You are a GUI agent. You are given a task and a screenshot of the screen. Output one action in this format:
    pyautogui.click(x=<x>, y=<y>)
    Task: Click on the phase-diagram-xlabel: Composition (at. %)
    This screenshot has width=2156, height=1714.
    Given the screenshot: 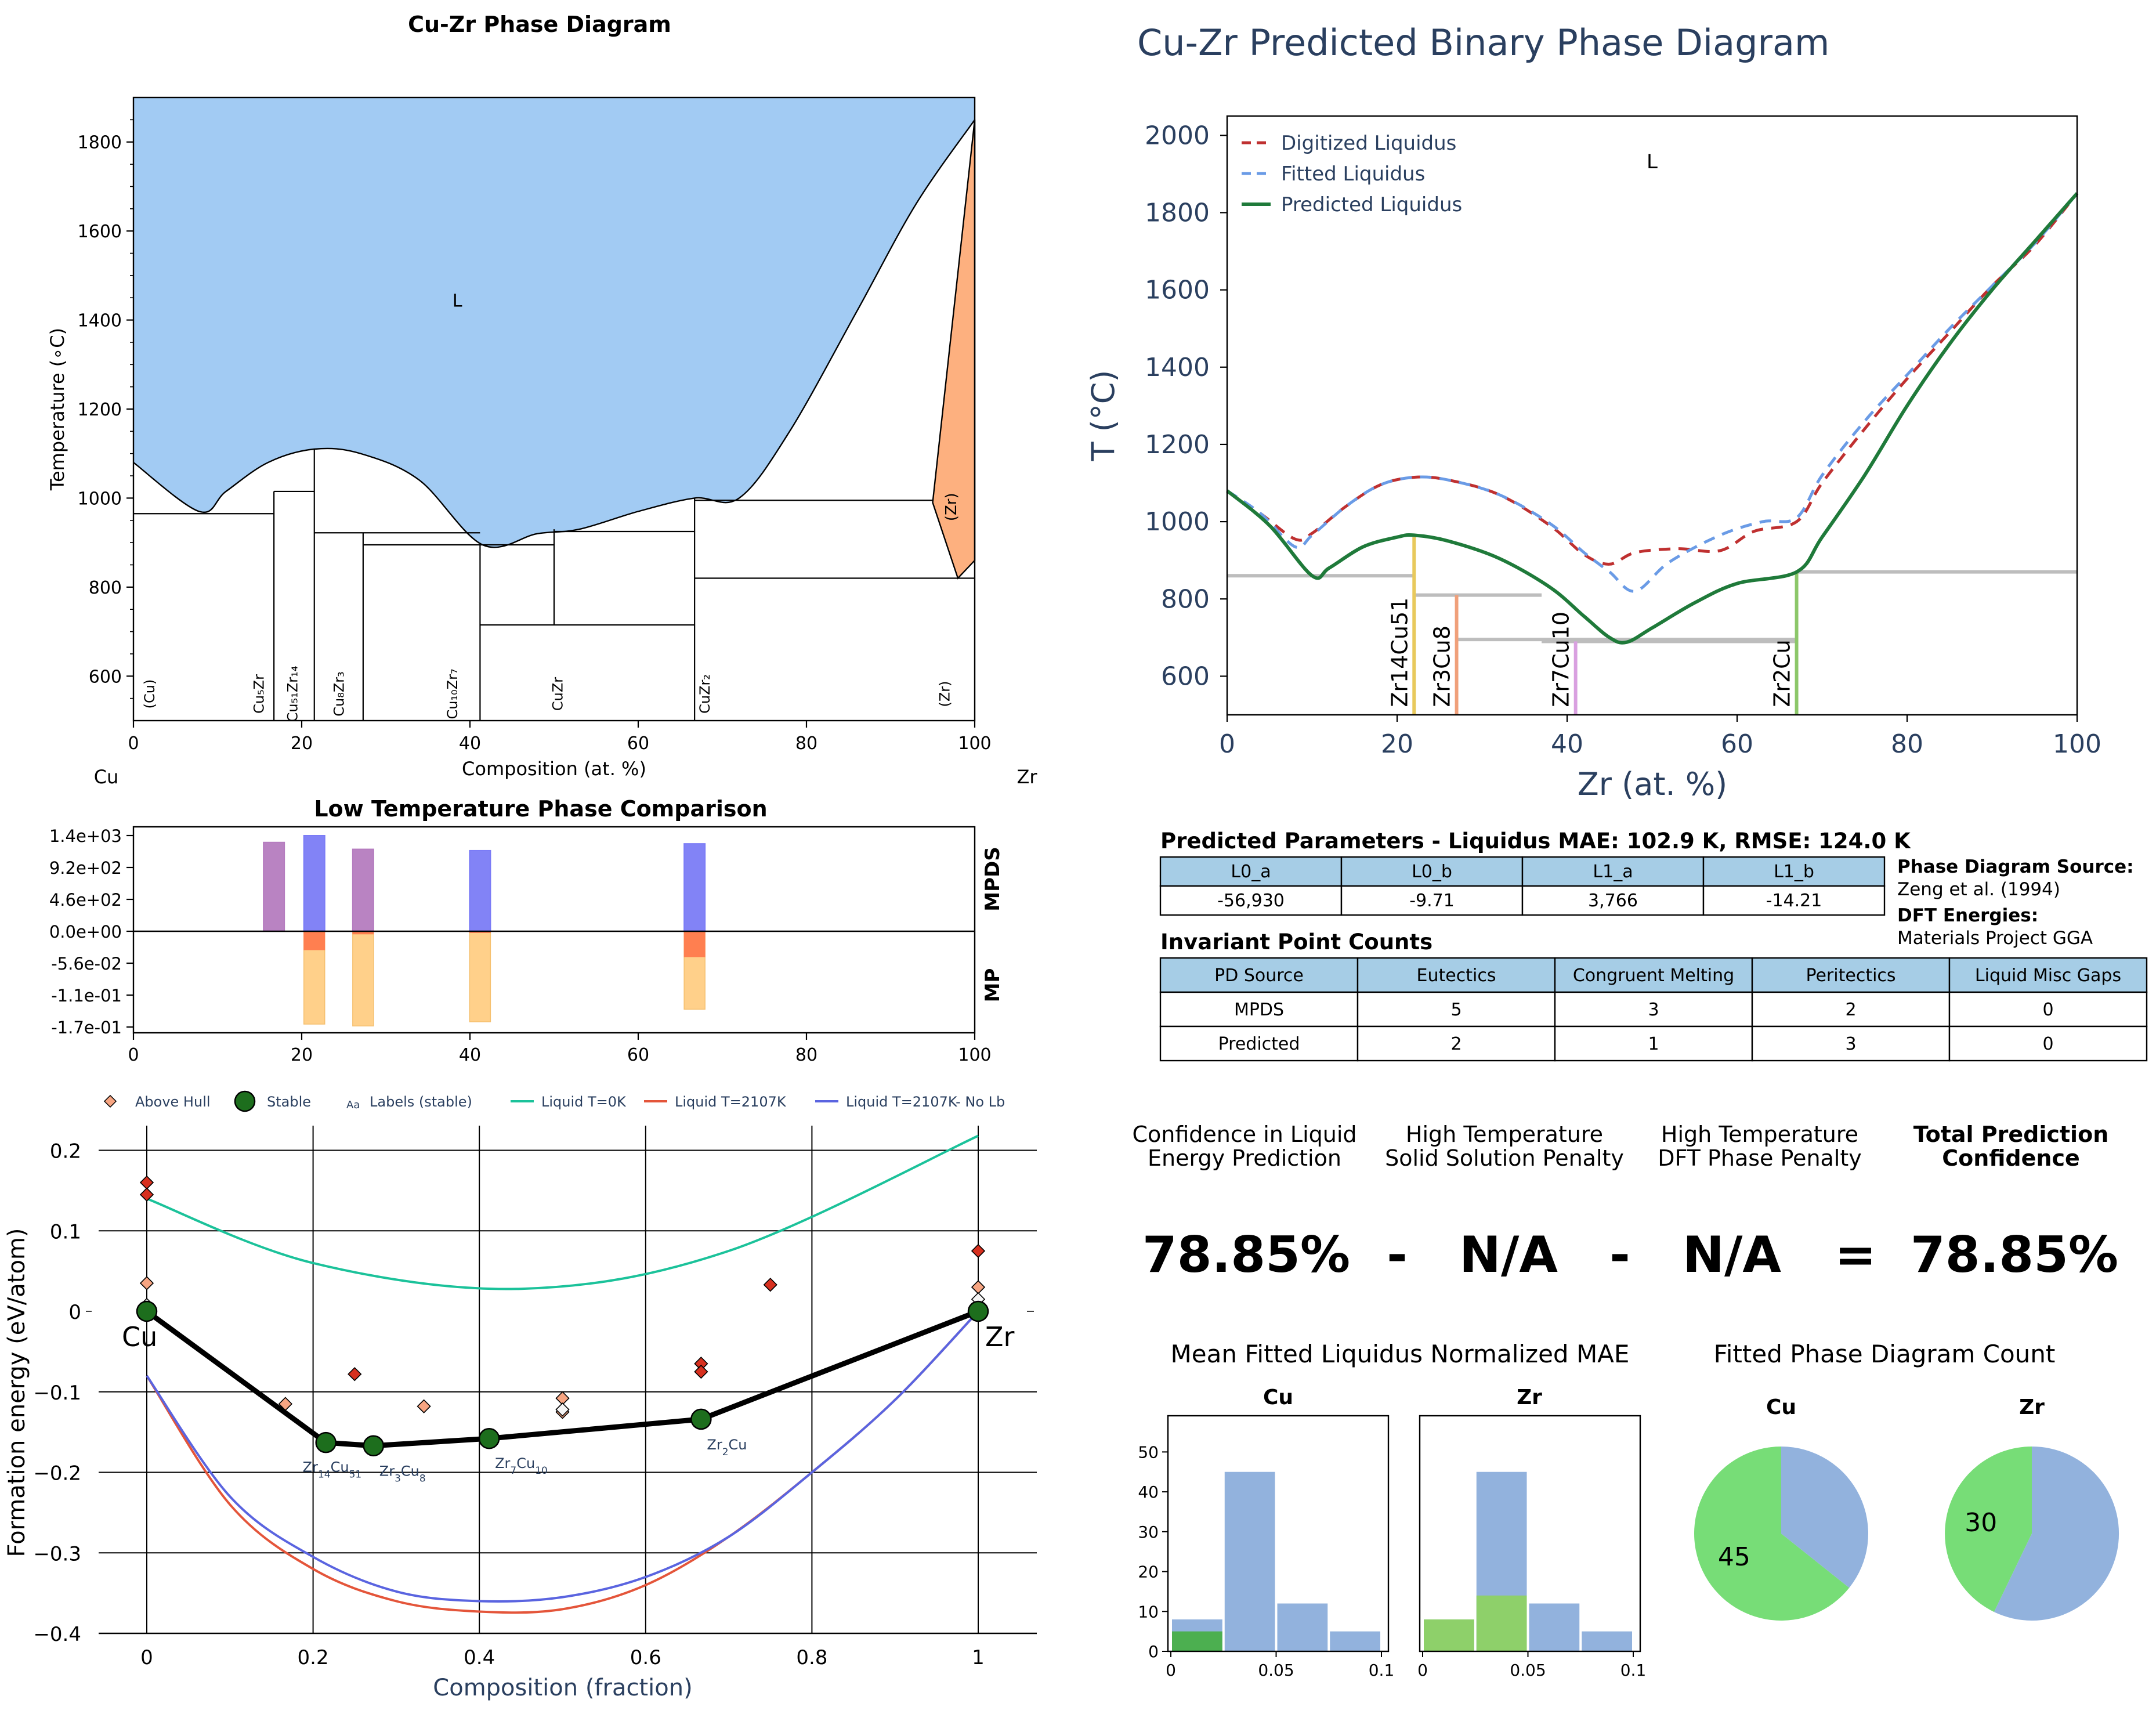 What is the action you would take?
    pyautogui.click(x=554, y=769)
    